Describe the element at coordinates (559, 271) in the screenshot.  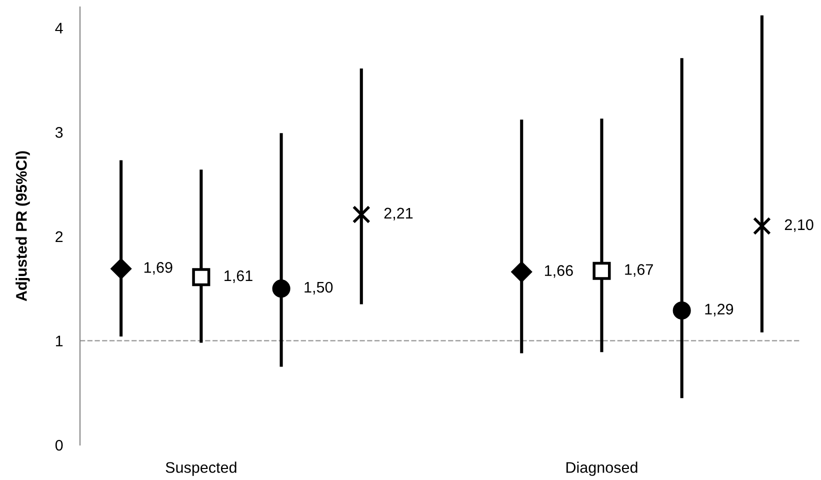
I see `data-label: 1,66` at that location.